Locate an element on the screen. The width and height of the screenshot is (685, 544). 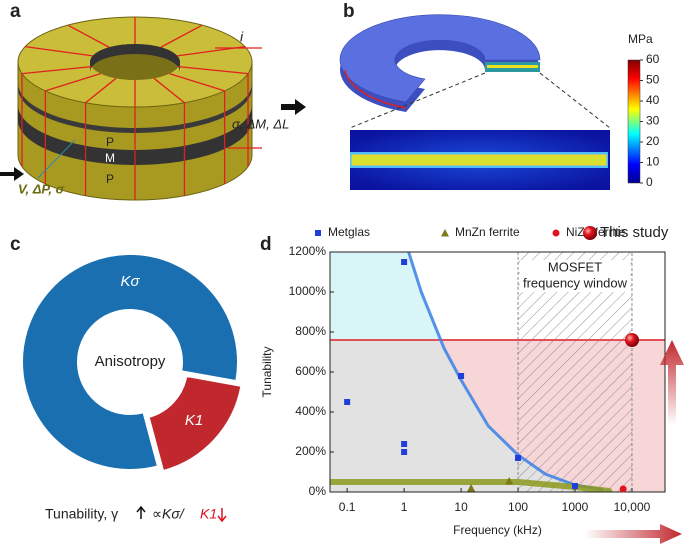
legend-label: This study is located at coordinates (634, 232).